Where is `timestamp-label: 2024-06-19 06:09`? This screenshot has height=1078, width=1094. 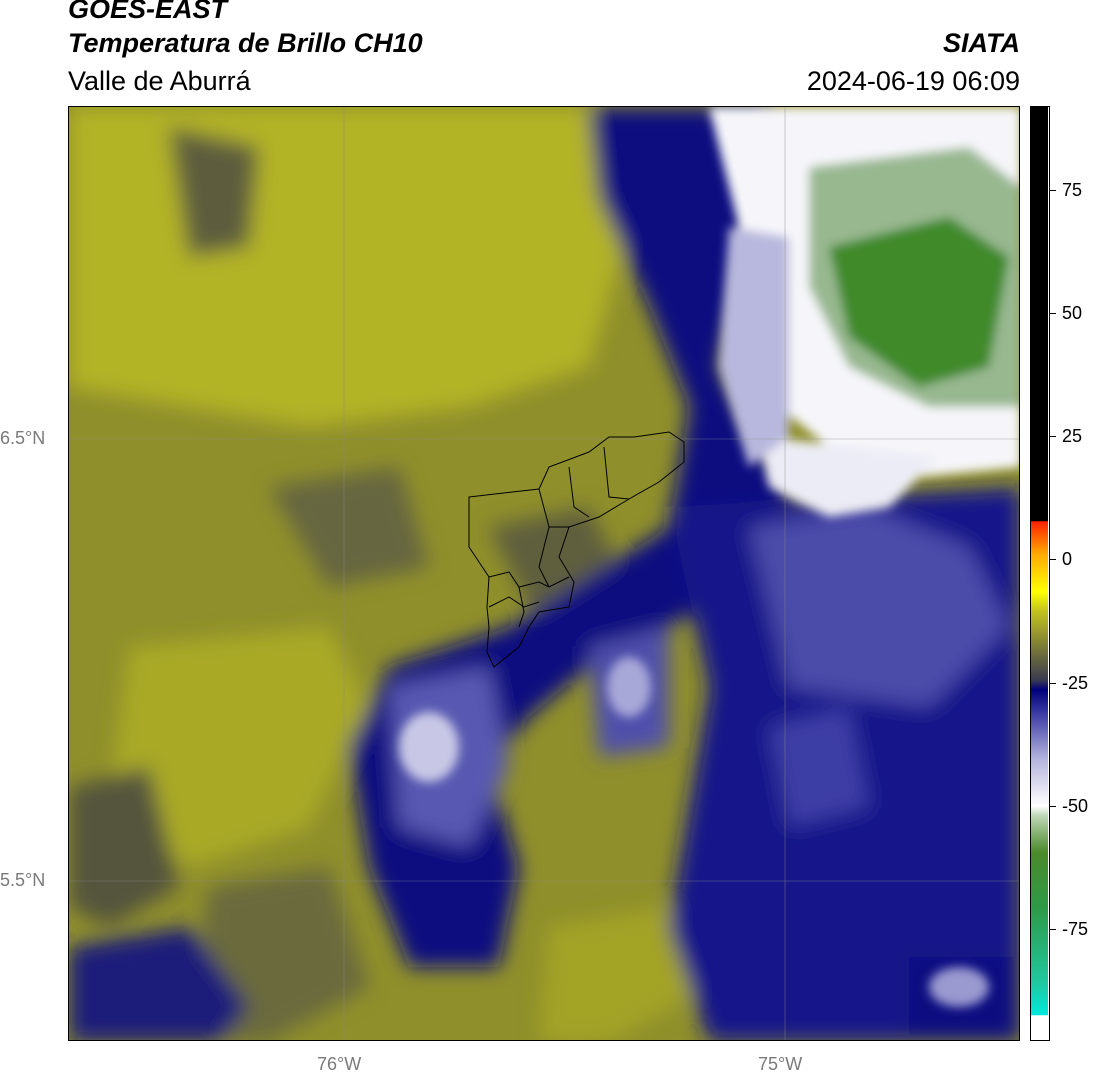
timestamp-label: 2024-06-19 06:09 is located at coordinates (913, 81).